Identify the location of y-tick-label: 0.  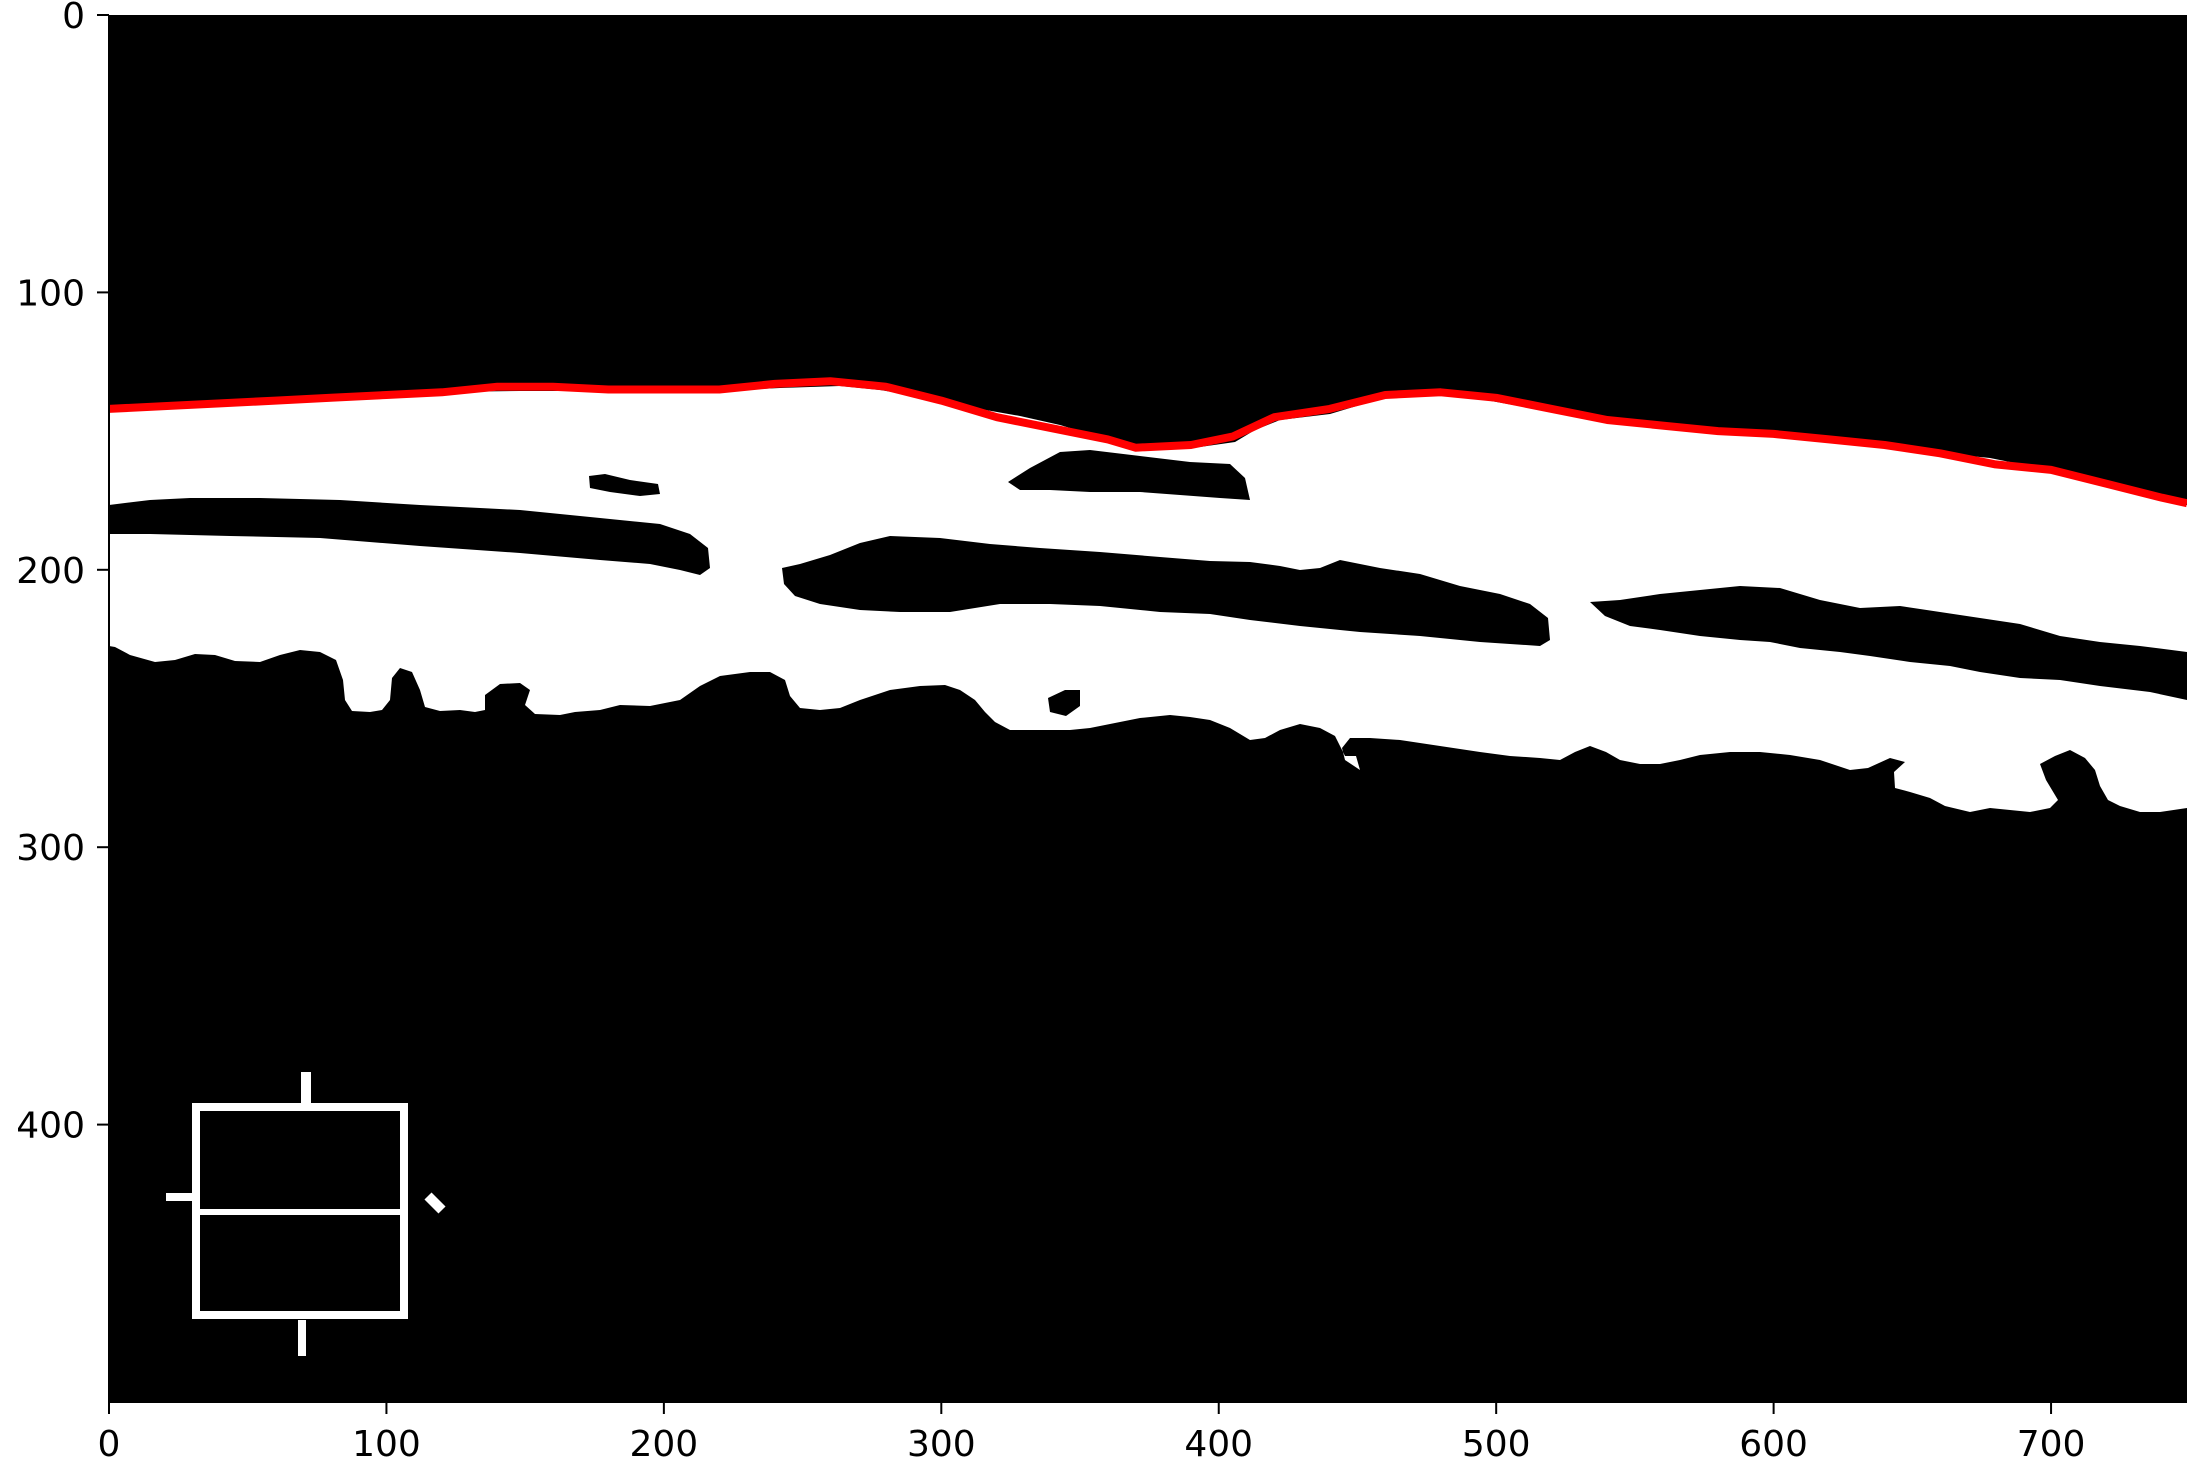
(73, 18).